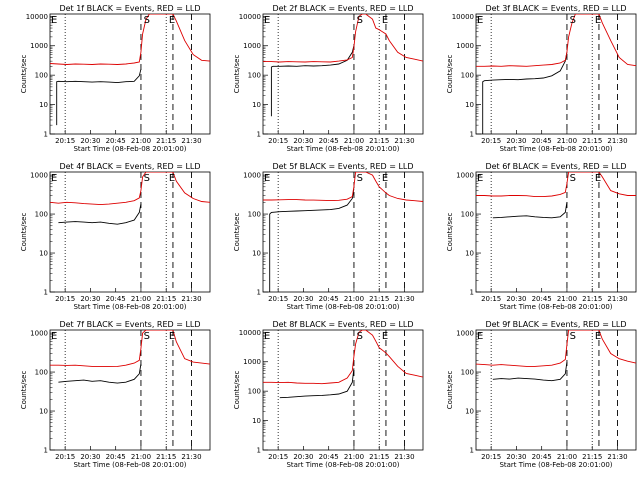  What do you see at coordinates (129, 324) in the screenshot?
I see `panel-title: Det 7f BLACK = Events, RED = LLD` at bounding box center [129, 324].